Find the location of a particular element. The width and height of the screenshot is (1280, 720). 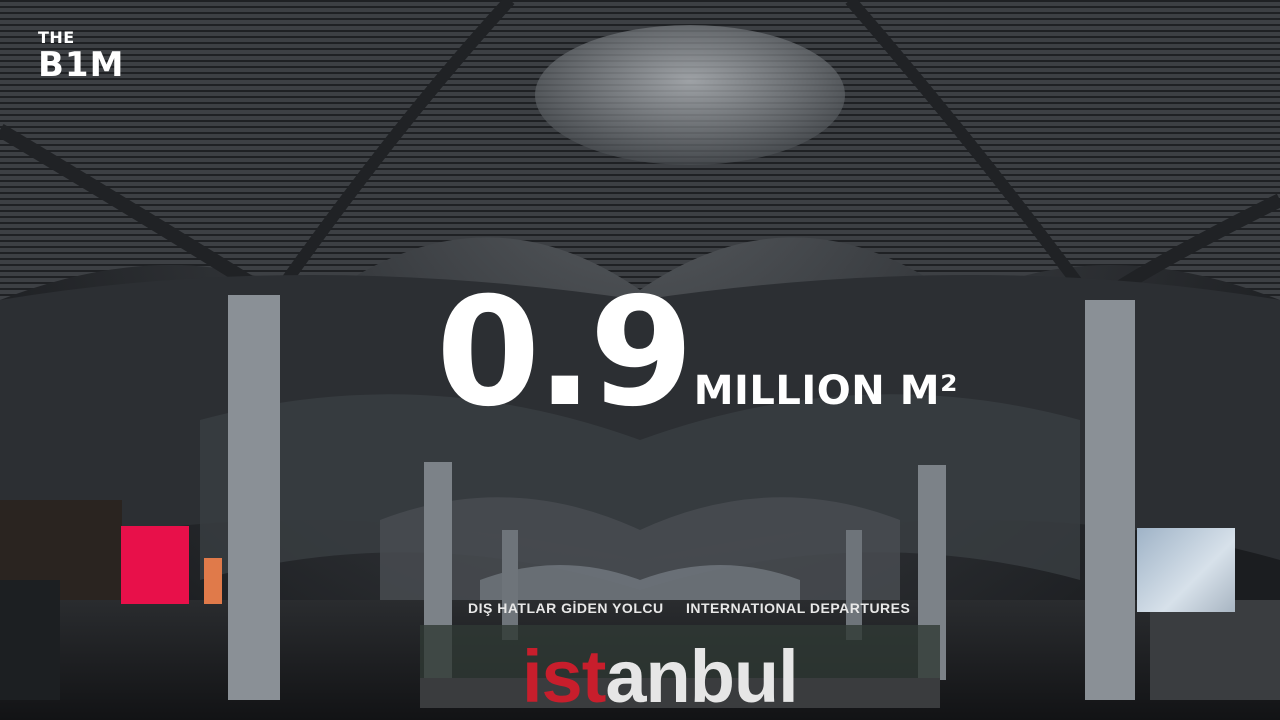

display-screen-right is located at coordinates (1186, 570).